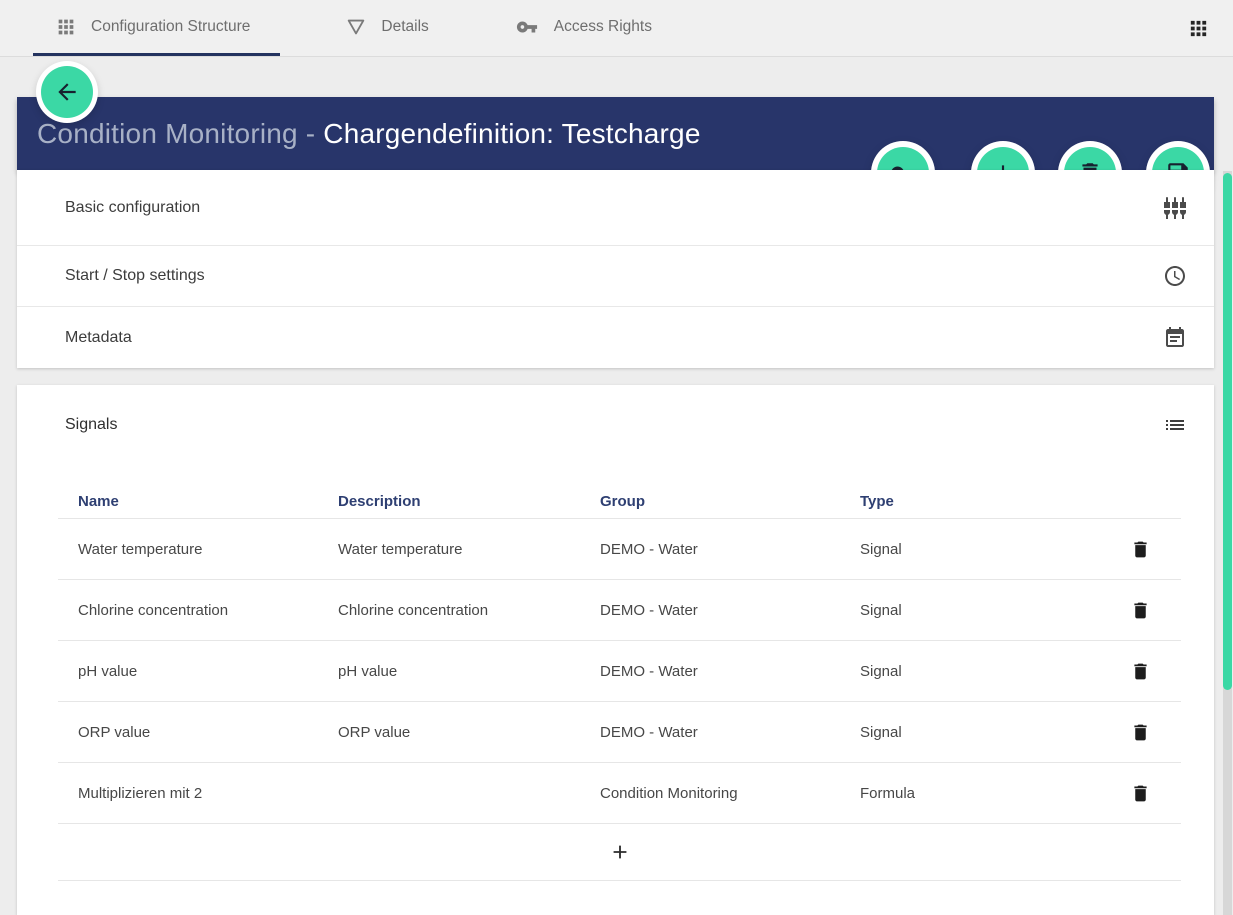 The width and height of the screenshot is (1233, 915). Describe the element at coordinates (512, 133) in the screenshot. I see `page-title-highlight: Chargendefinition: Testcharge` at that location.